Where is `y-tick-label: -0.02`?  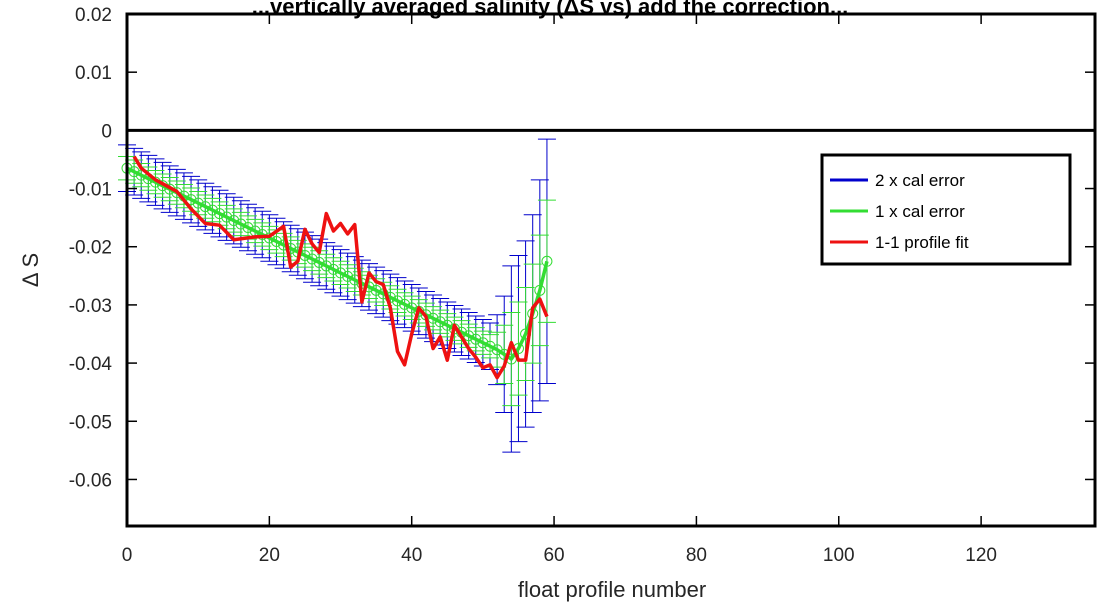
y-tick-label: -0.02 is located at coordinates (90, 248).